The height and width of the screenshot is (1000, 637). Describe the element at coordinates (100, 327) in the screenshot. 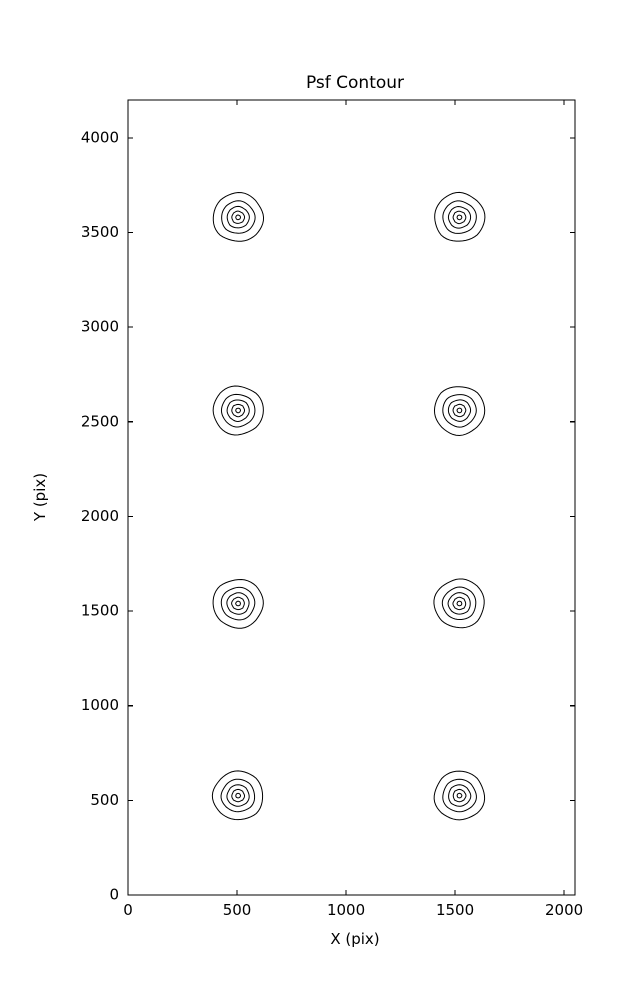

I see `y-tick-label: 3000` at that location.